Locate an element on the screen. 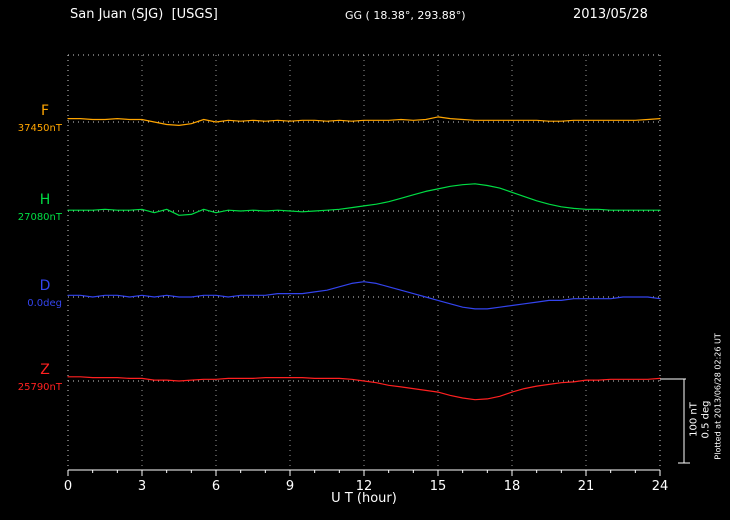 The image size is (730, 520). x-tick-label: 15 is located at coordinates (438, 486).